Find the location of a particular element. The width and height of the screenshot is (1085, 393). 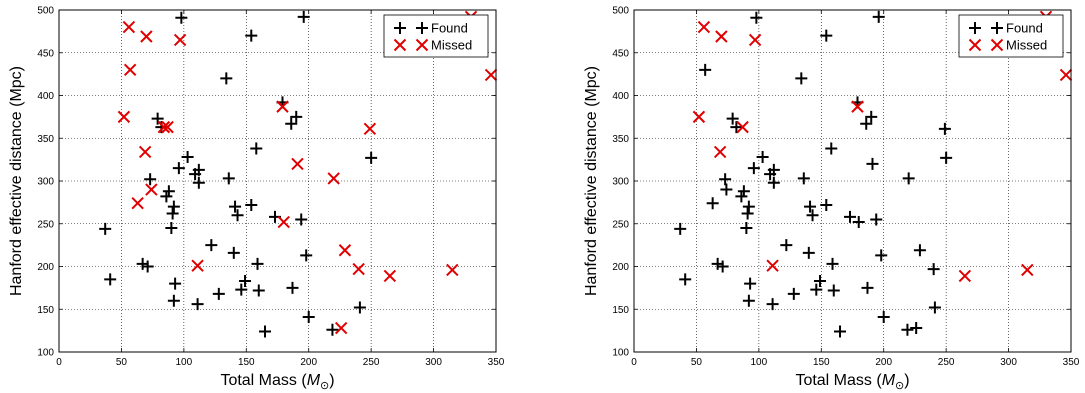

legend: Found Missed is located at coordinates (436, 36).